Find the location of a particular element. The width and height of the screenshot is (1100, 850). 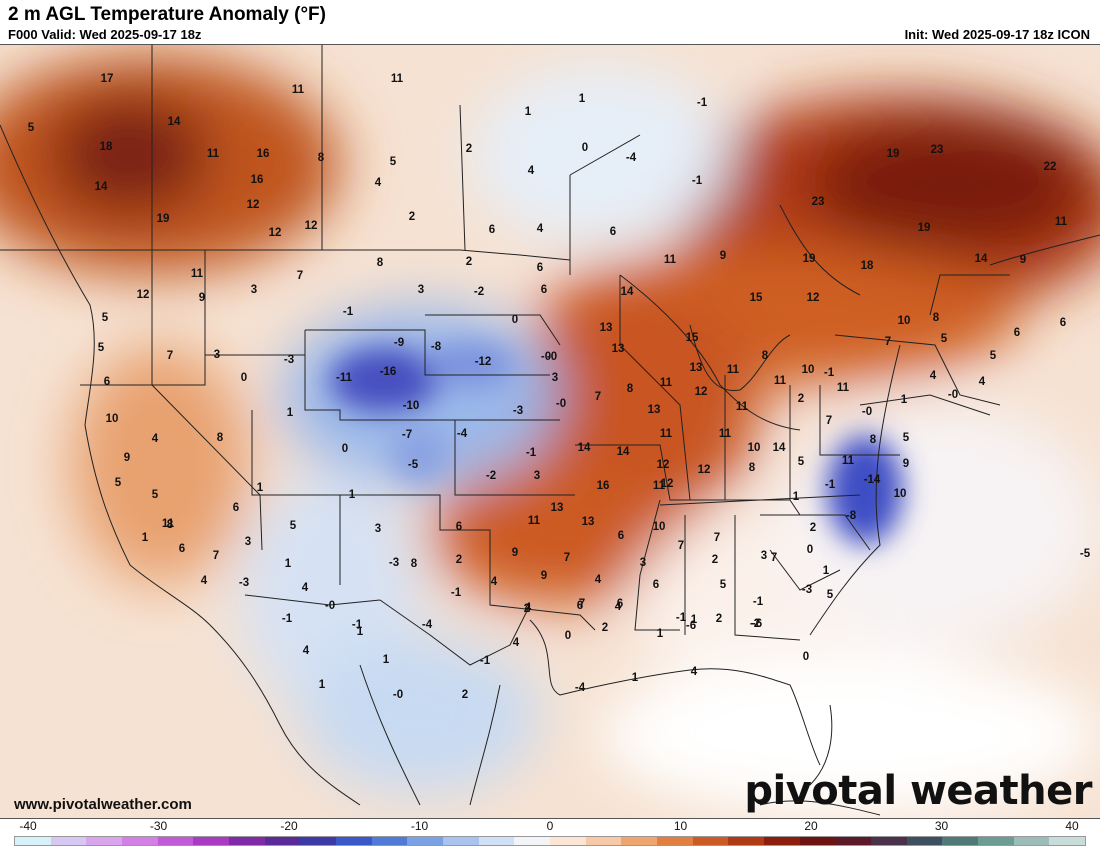

colorbar-tick-label: -20 is located at coordinates (289, 826).